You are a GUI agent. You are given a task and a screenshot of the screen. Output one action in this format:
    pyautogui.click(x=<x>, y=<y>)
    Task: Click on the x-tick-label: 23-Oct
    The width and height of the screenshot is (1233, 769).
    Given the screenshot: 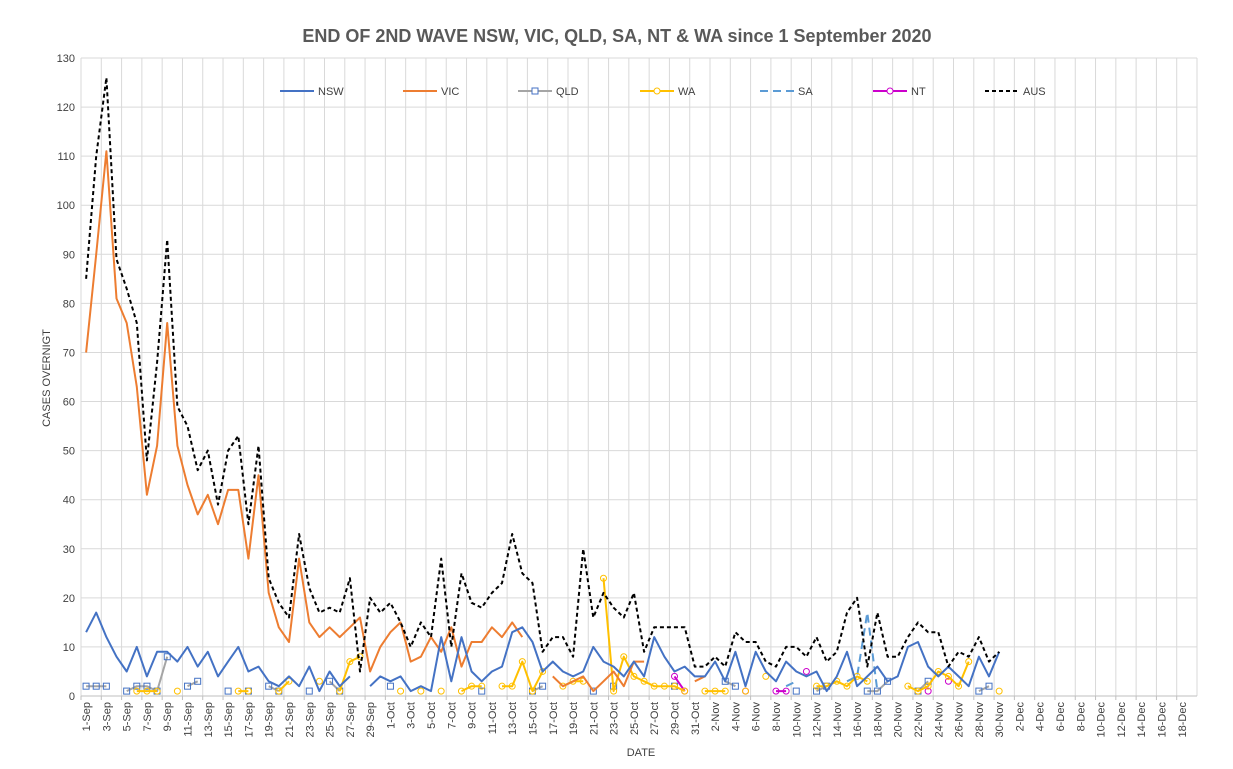 What is the action you would take?
    pyautogui.click(x=615, y=718)
    